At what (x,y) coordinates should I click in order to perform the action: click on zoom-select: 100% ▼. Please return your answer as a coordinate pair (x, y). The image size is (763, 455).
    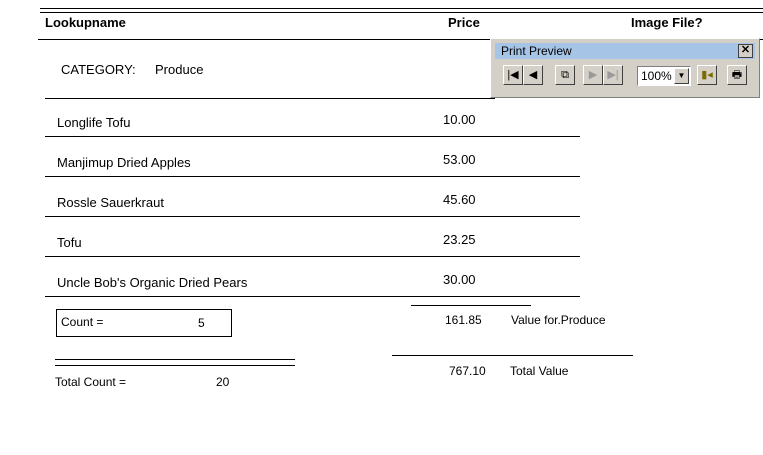
    Looking at the image, I should click on (664, 76).